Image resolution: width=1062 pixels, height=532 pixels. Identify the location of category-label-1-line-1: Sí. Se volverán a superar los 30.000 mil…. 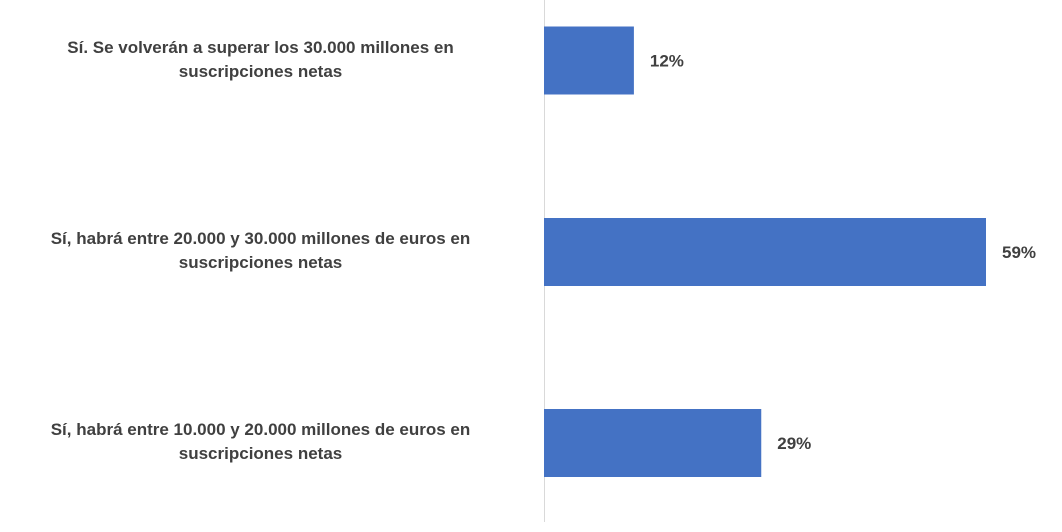
(260, 47).